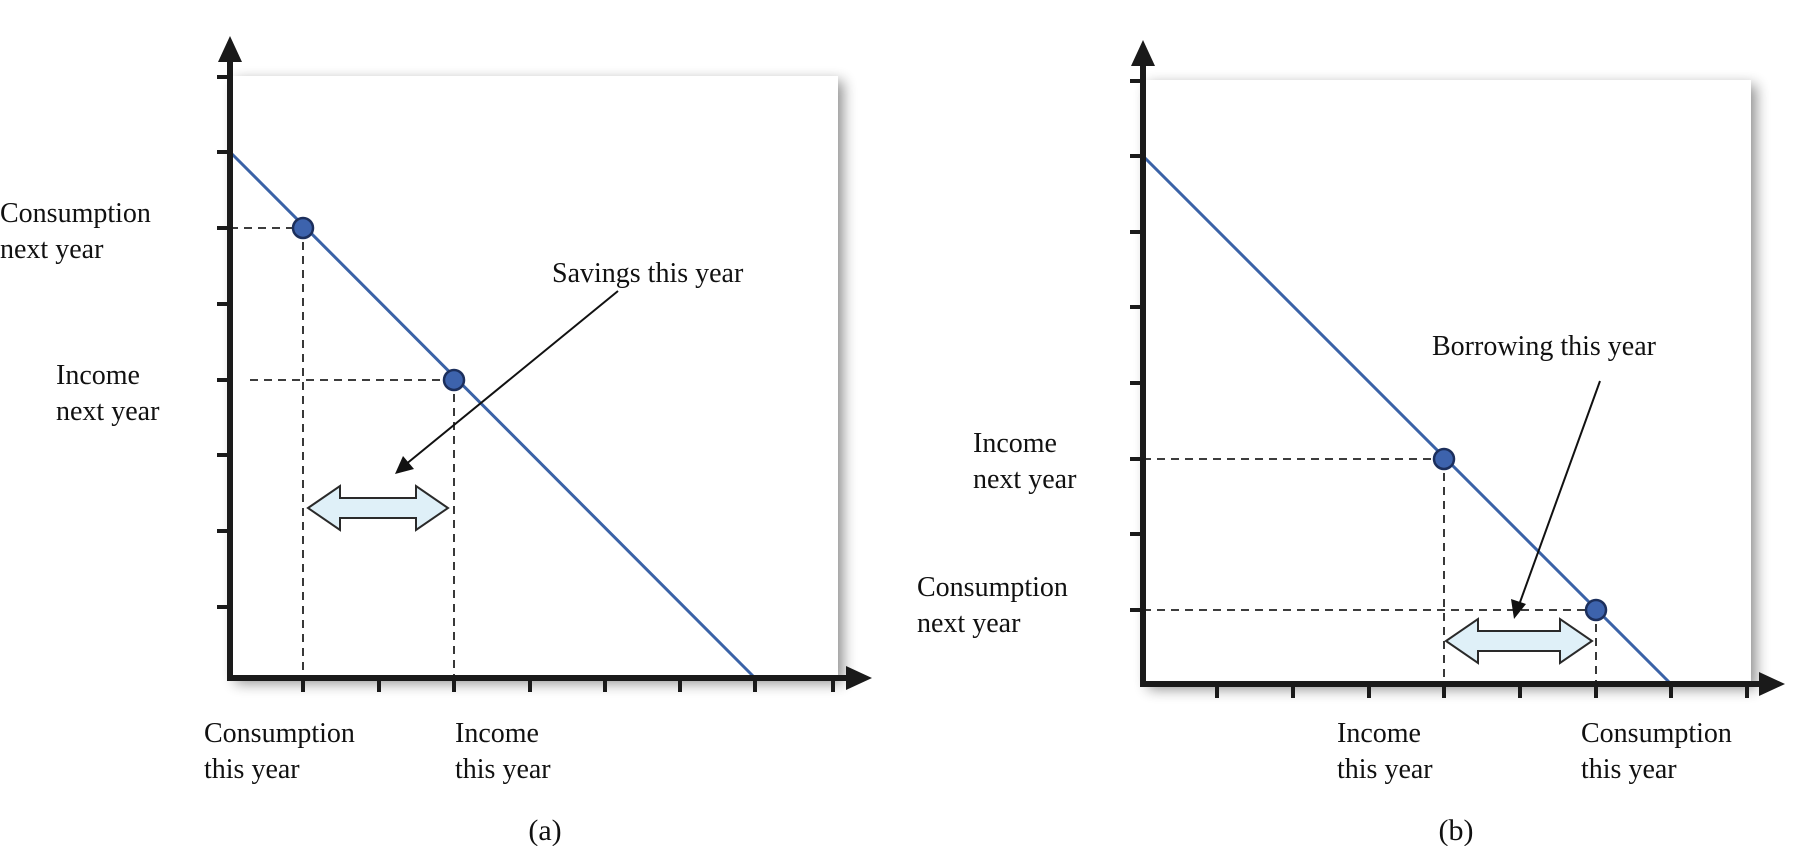 This screenshot has width=1807, height=846. What do you see at coordinates (79, 231) in the screenshot?
I see `y-label-consumption-next-year-a: Consumption next year` at bounding box center [79, 231].